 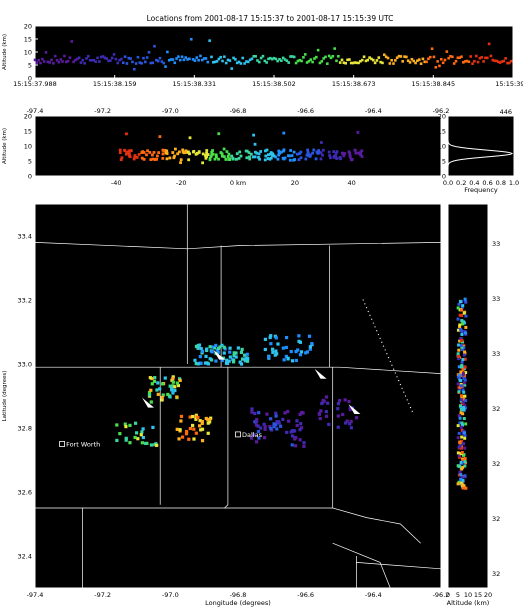 What do you see at coordinates (352, 183) in the screenshot?
I see `x-tick-label-bottom: 40` at bounding box center [352, 183].